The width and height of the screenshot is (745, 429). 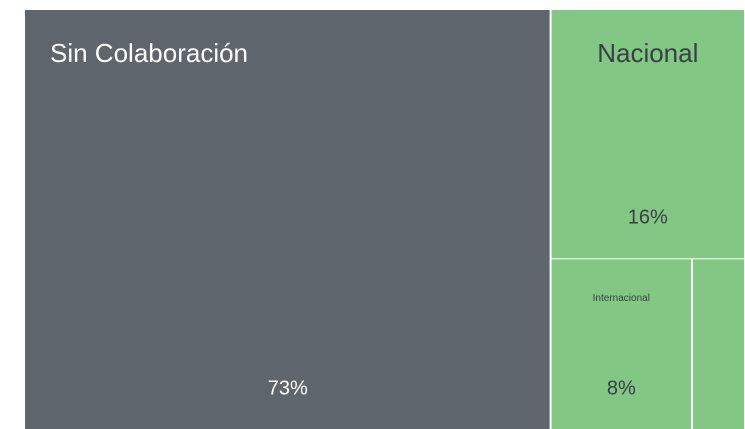 I want to click on cell-label: Internacional, so click(x=621, y=298).